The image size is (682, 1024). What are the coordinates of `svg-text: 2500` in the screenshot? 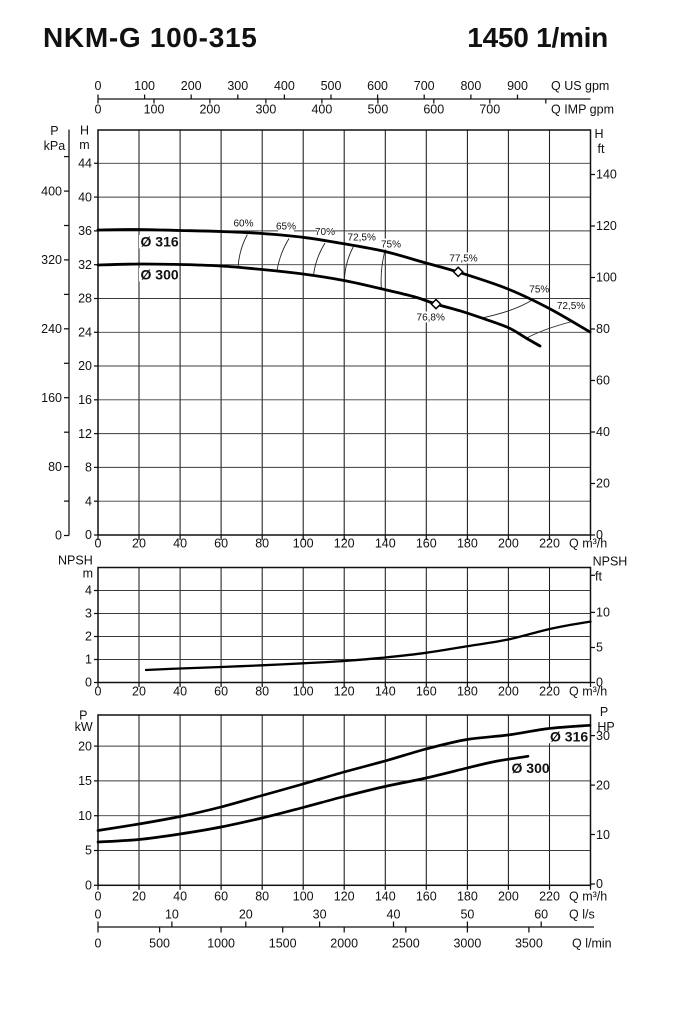 It's located at (406, 944).